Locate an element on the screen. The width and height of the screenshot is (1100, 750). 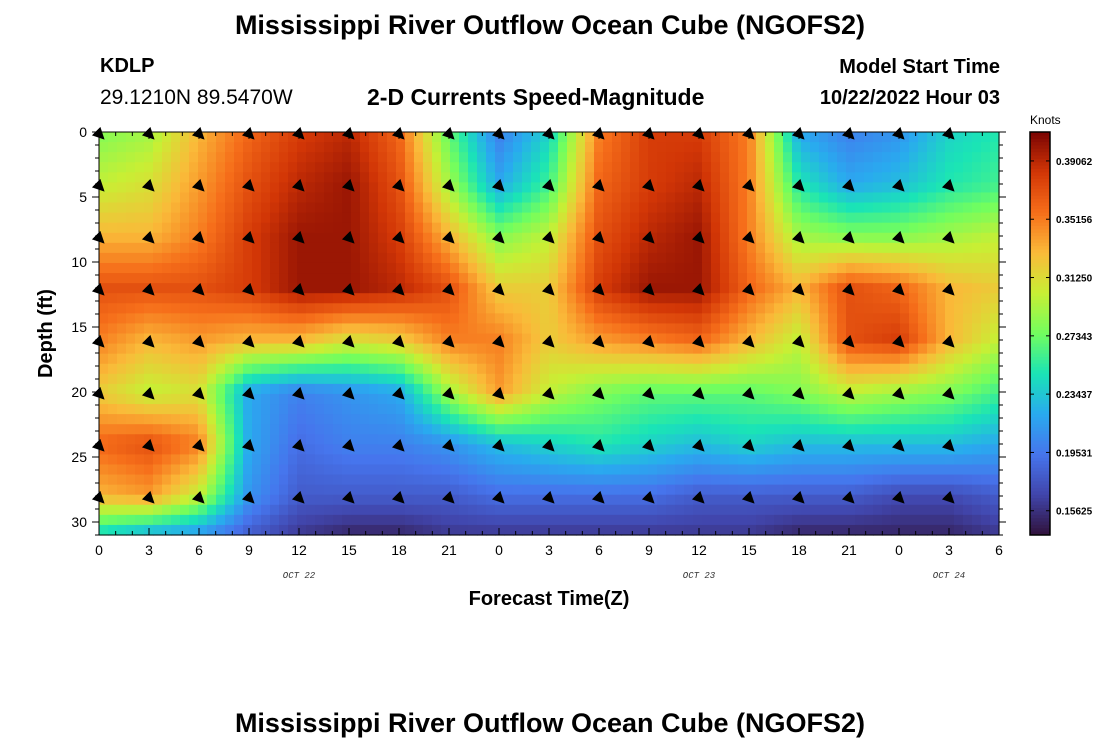
current-arrow is located at coordinates (748, 445).